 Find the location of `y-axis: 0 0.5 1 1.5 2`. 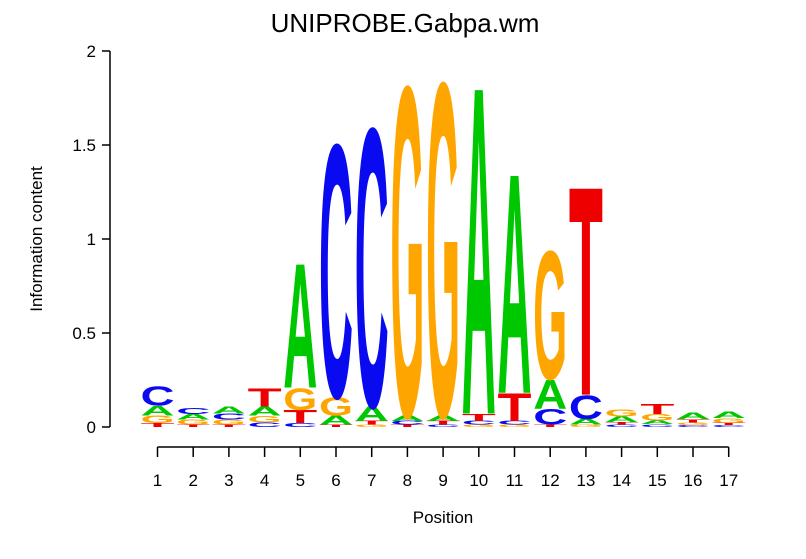

y-axis: 0 0.5 1 1.5 2 is located at coordinates (91, 239).